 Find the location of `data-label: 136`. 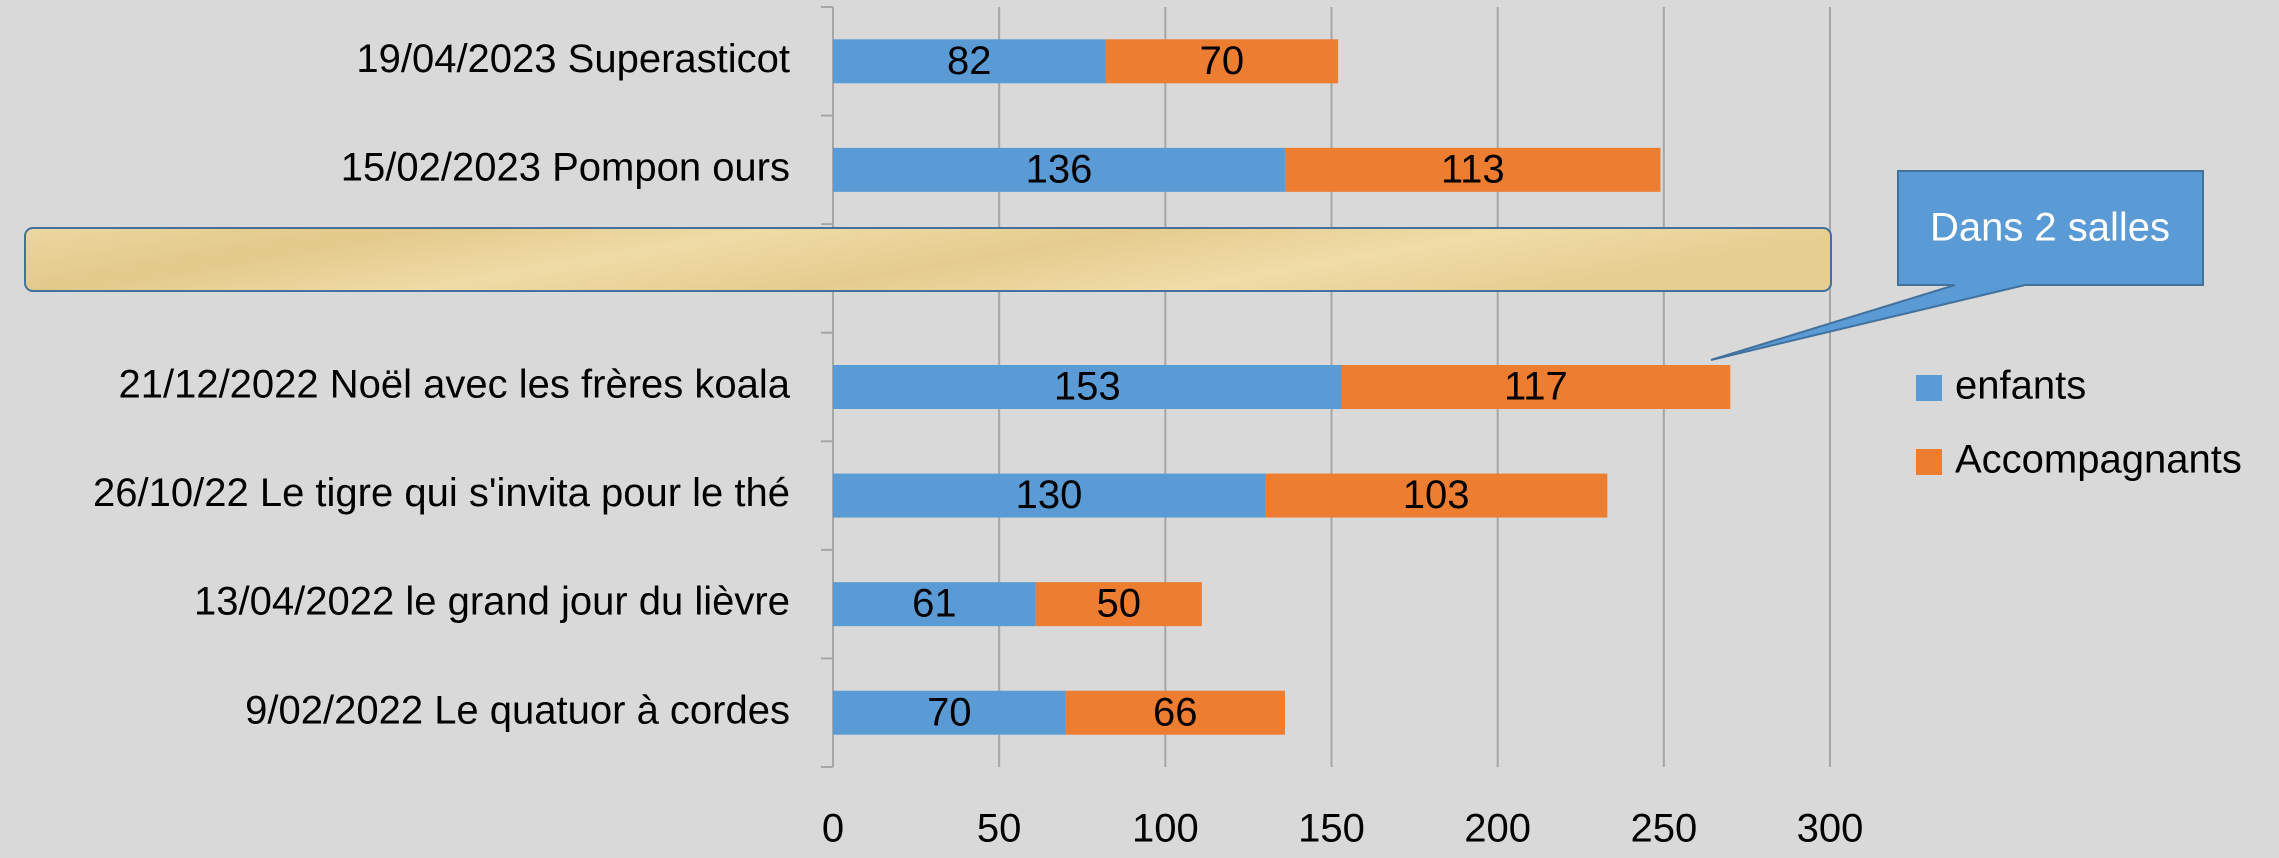

data-label: 136 is located at coordinates (1059, 169).